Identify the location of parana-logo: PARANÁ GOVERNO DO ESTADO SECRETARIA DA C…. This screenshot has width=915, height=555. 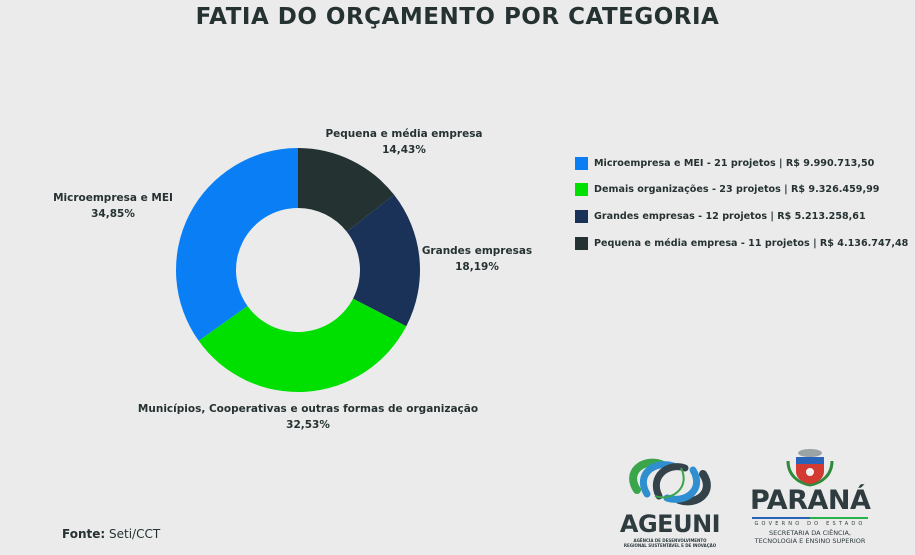
(810, 497).